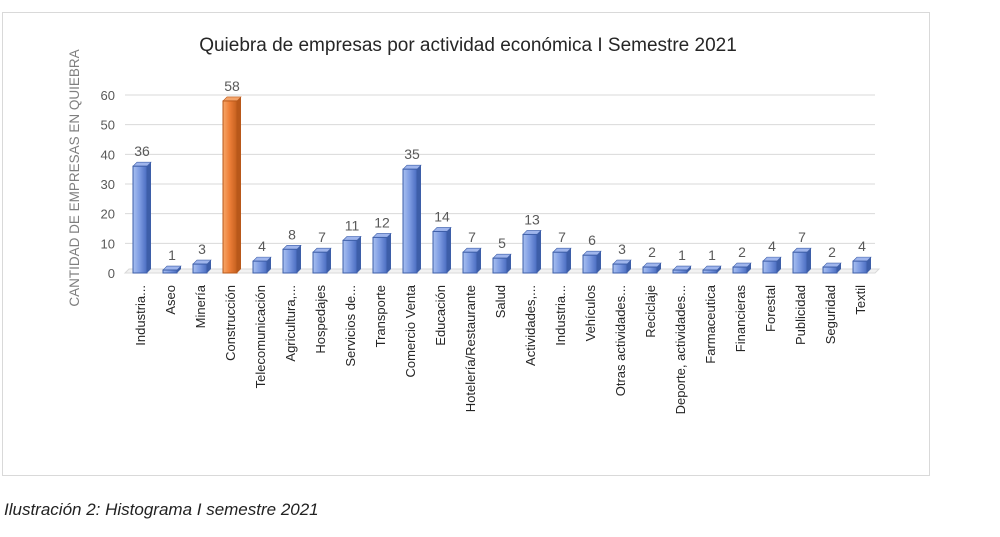 The image size is (1000, 537). What do you see at coordinates (108, 154) in the screenshot?
I see `y-tick-label: 40` at bounding box center [108, 154].